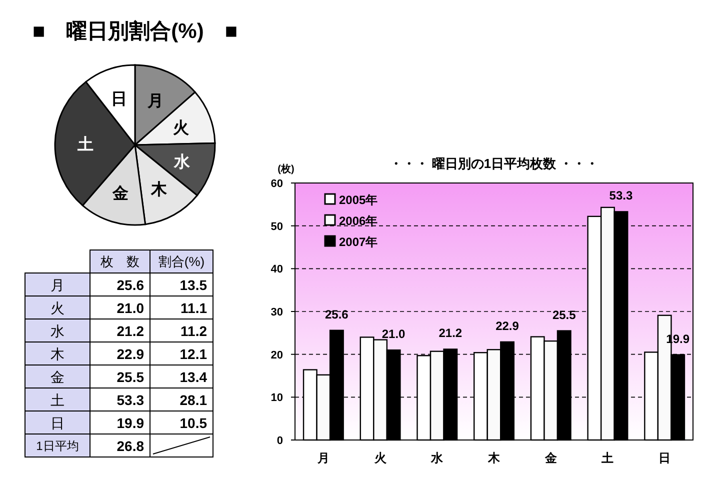 The height and width of the screenshot is (488, 716). Describe the element at coordinates (194, 354) in the screenshot. I see `text: 12.1` at that location.